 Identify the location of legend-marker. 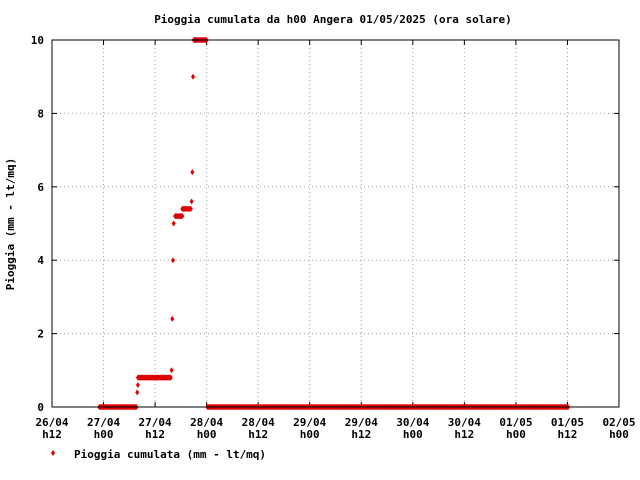
(53, 453).